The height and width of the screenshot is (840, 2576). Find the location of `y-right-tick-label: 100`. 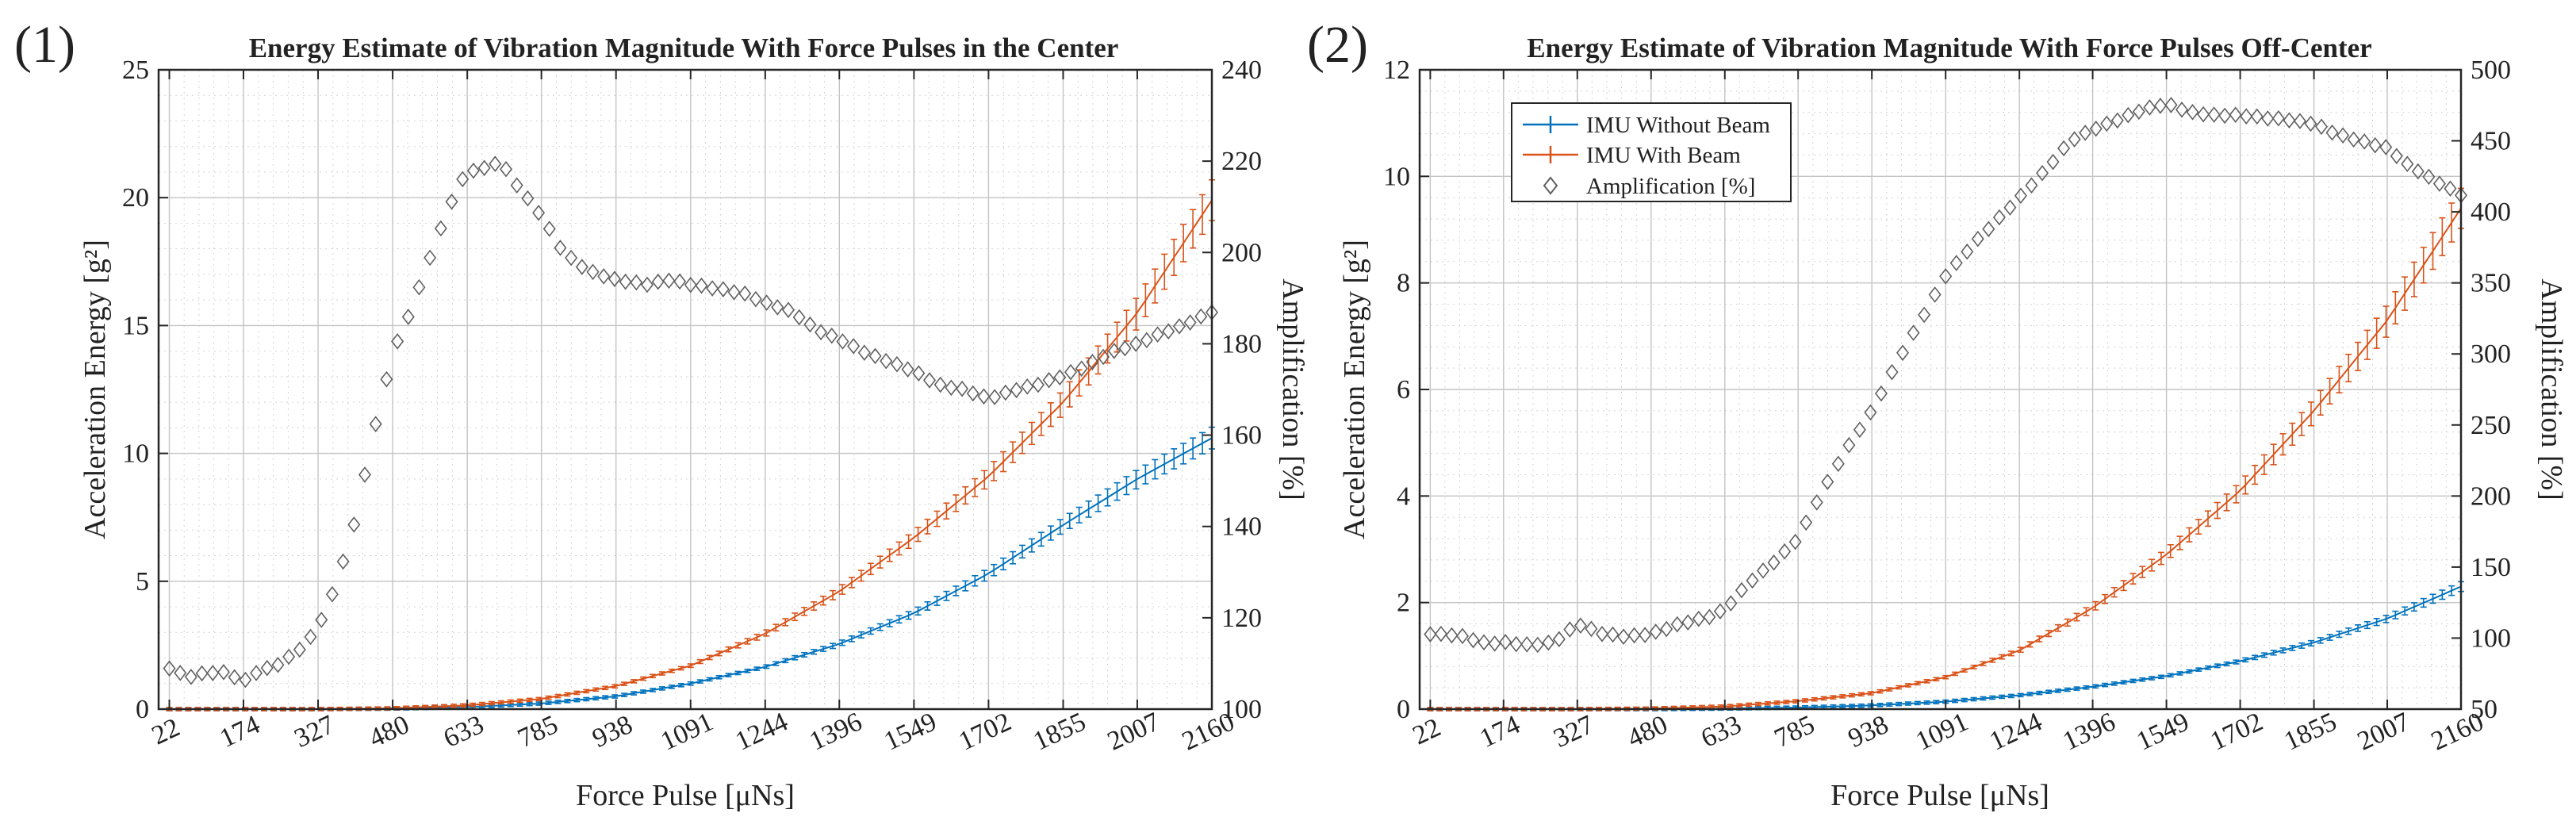

y-right-tick-label: 100 is located at coordinates (2491, 638).